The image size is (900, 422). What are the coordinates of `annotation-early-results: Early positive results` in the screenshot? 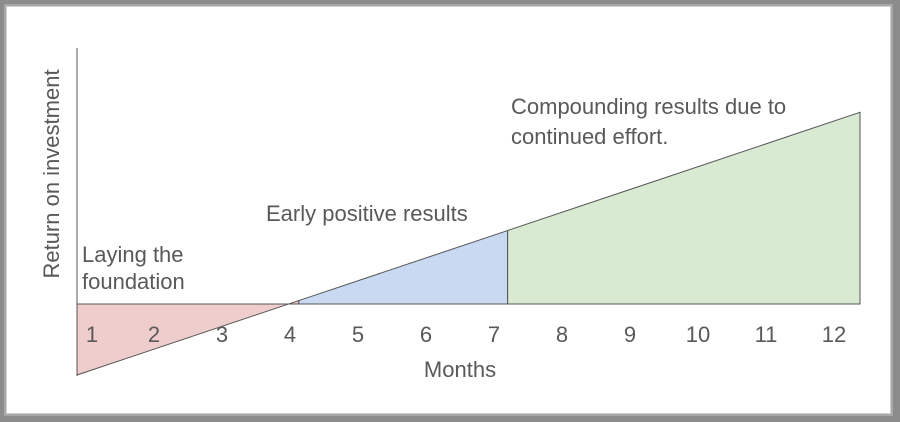 It's located at (367, 213).